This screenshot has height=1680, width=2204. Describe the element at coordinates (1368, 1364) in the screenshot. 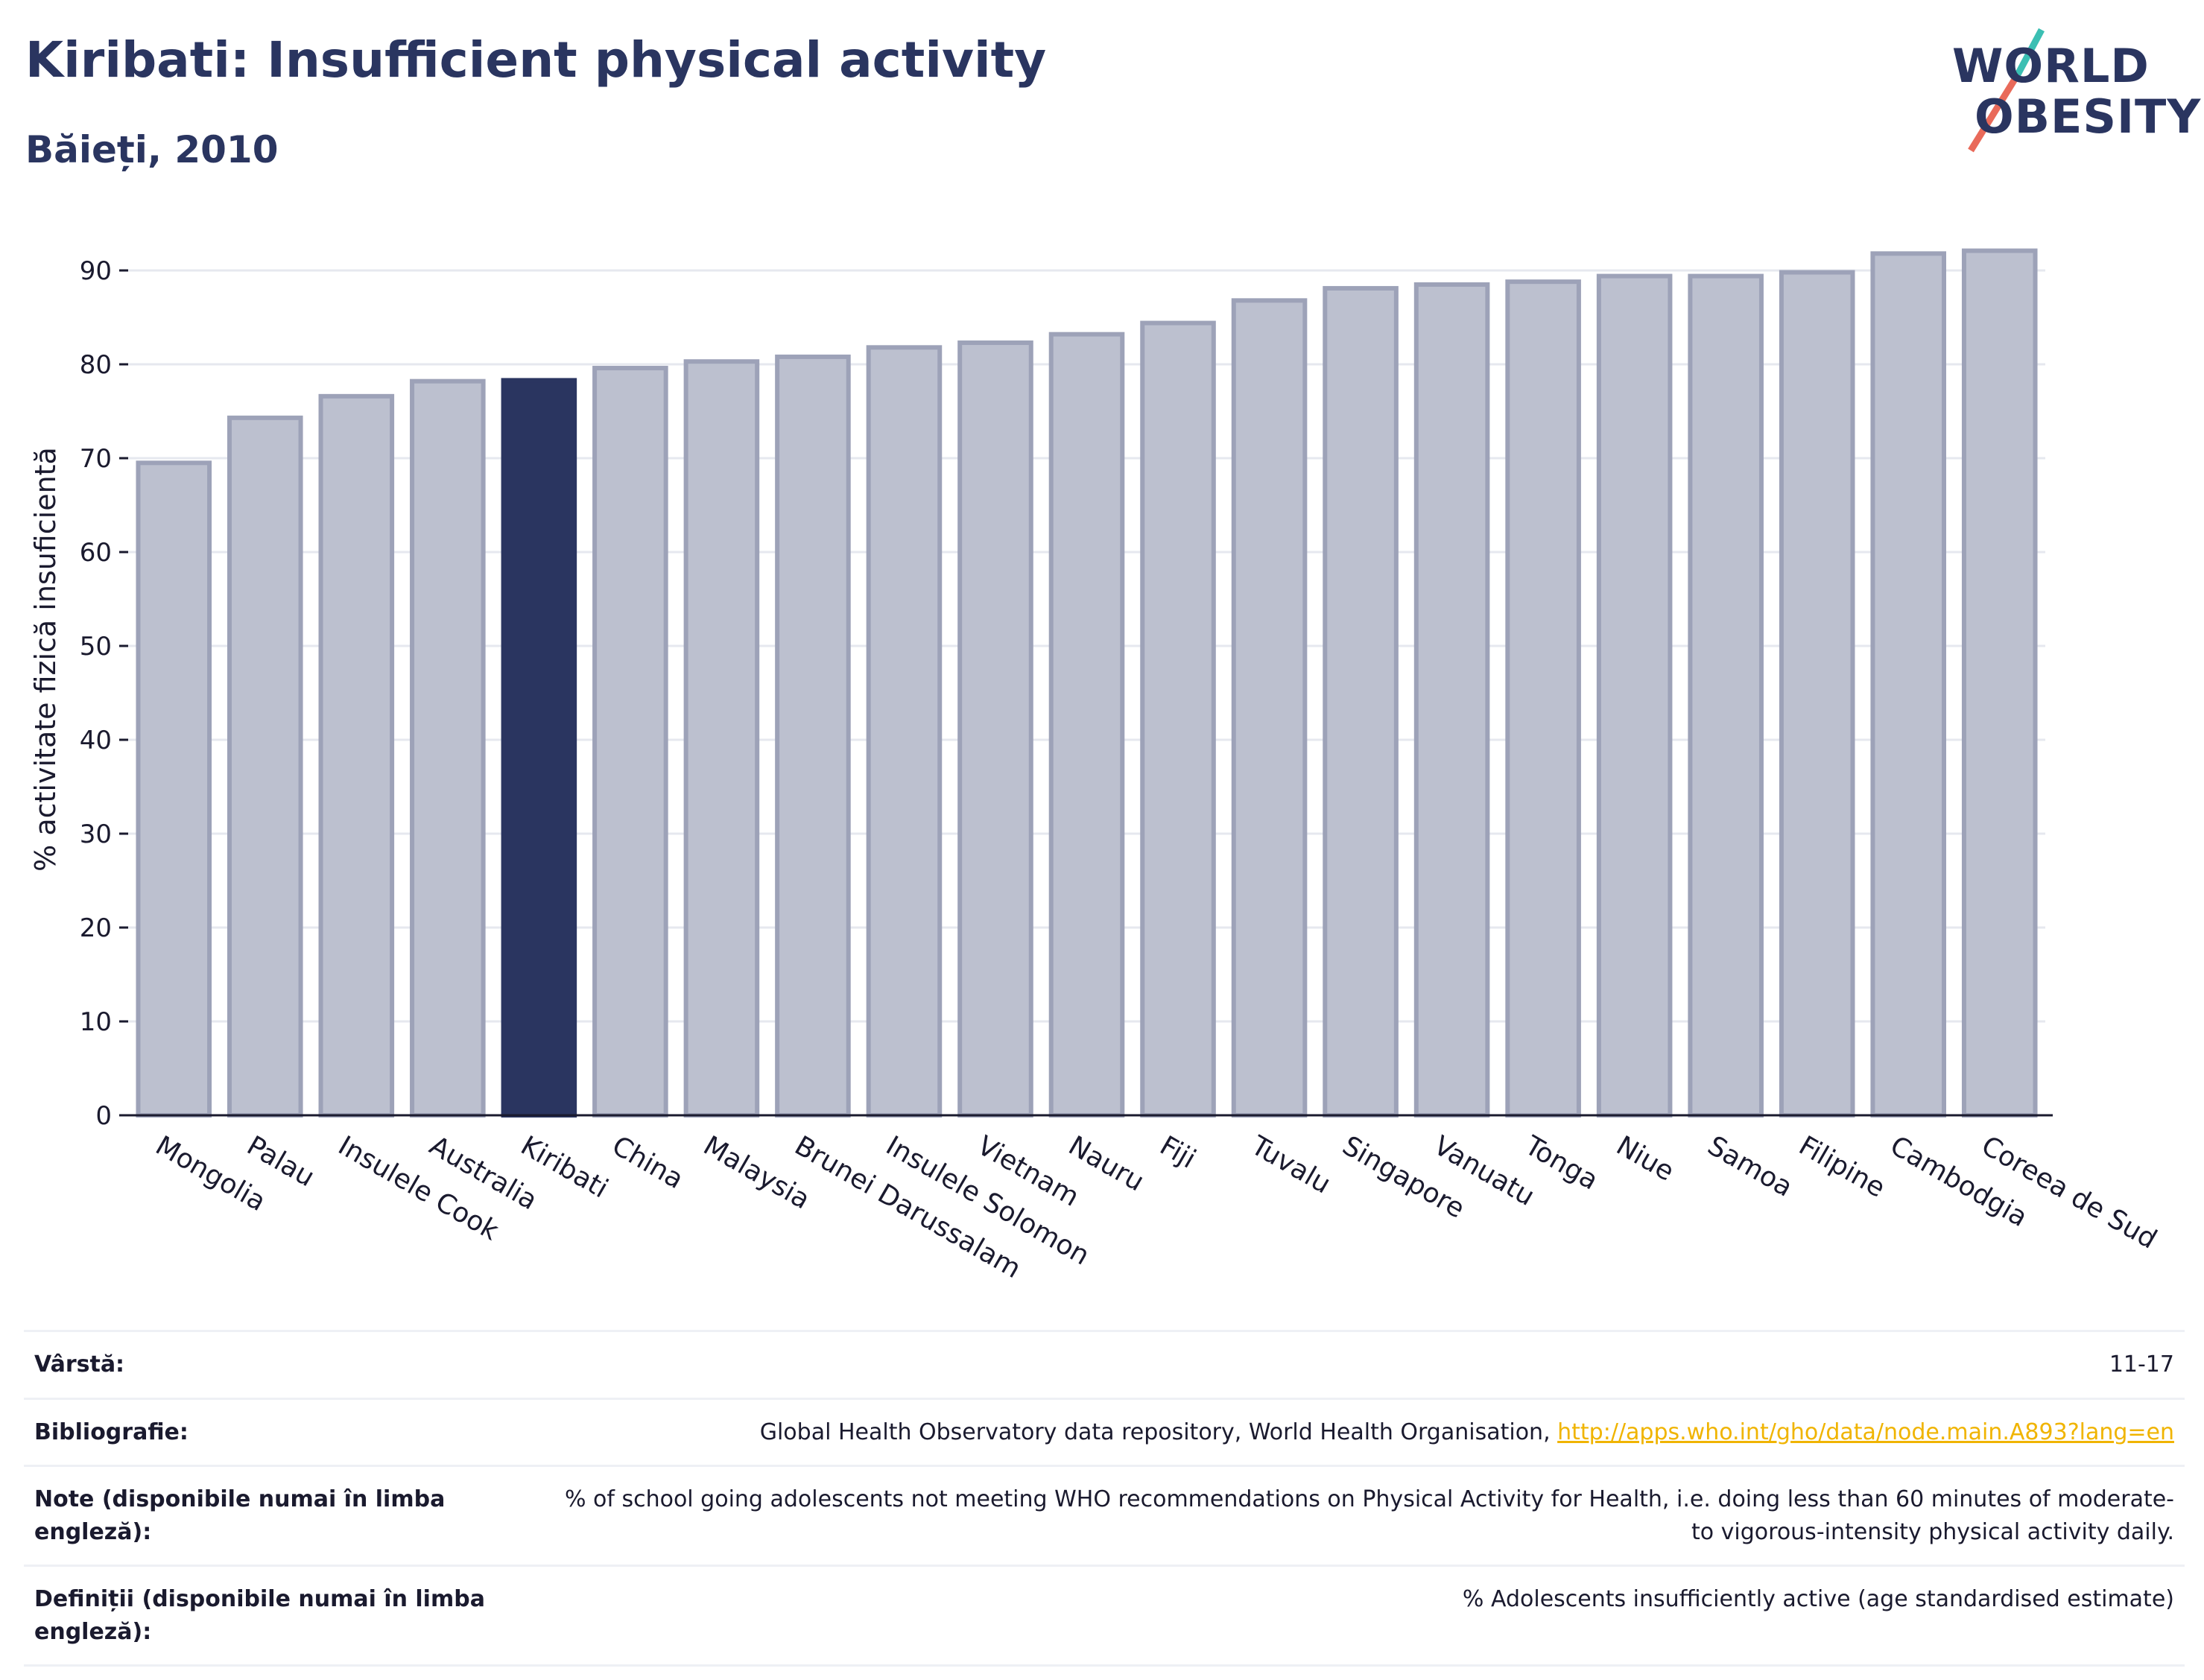

I see `meta-value: 11-17` at that location.